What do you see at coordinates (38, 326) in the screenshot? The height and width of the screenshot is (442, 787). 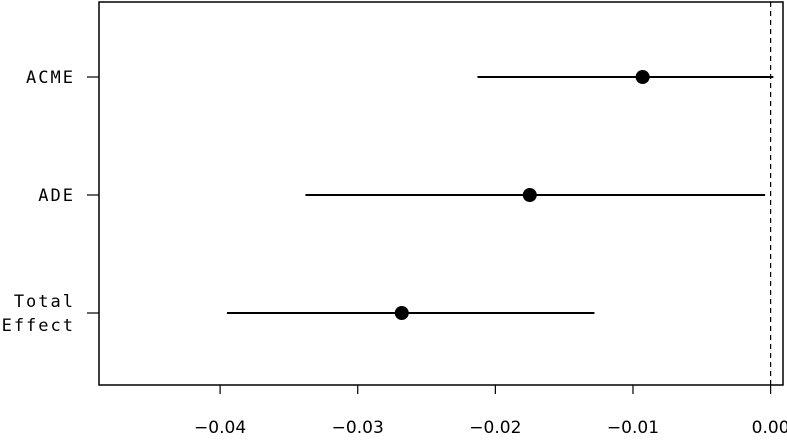 I see `y-category-label: Effect` at bounding box center [38, 326].